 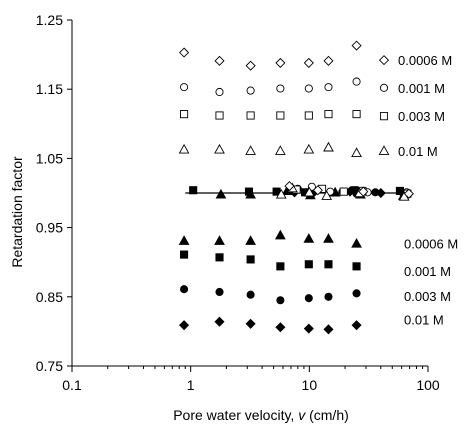 What do you see at coordinates (49, 89) in the screenshot?
I see `y-tick-label: 1.15` at bounding box center [49, 89].